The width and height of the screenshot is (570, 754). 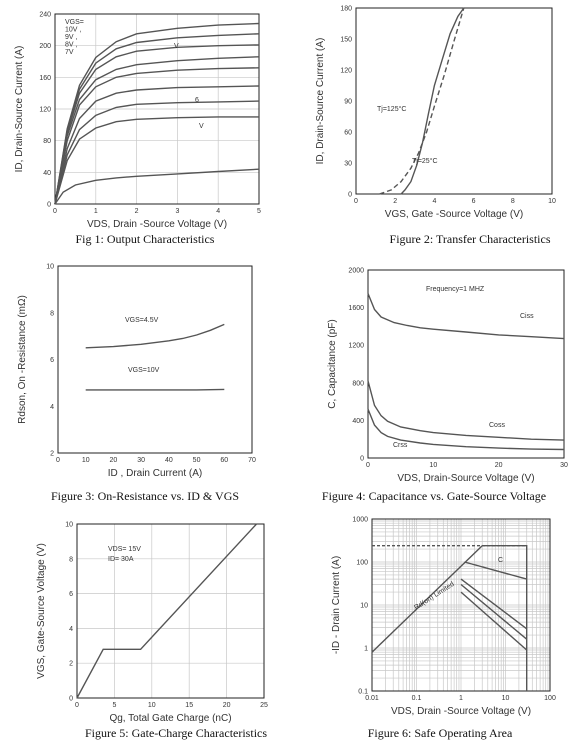 I want to click on x-tick-label: 50, so click(x=197, y=460).